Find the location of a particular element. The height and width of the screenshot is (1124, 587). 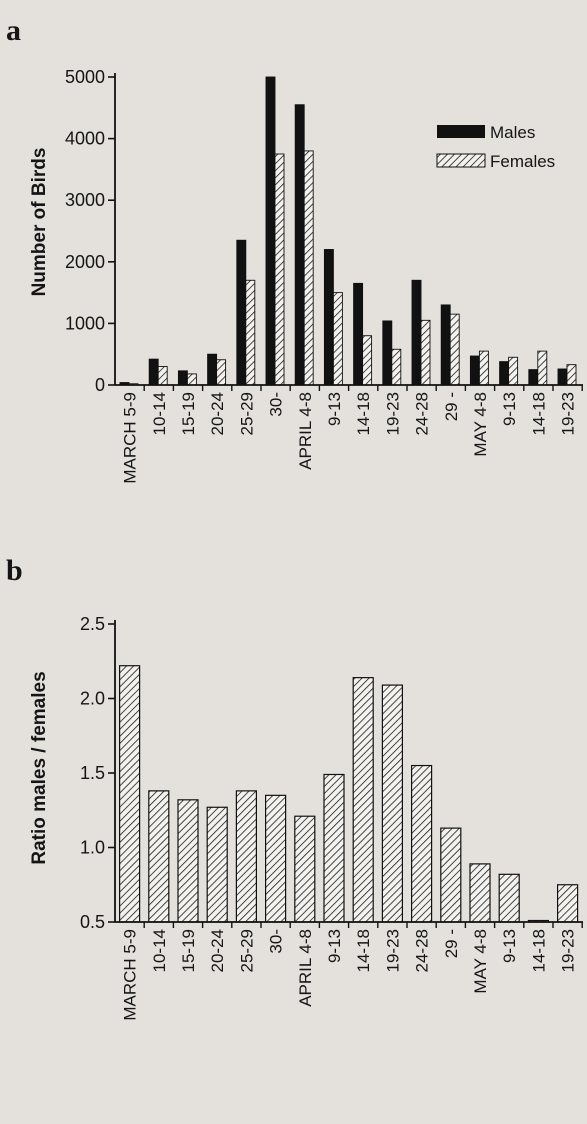

panel-b-category-label: 15-19 is located at coordinates (188, 950).